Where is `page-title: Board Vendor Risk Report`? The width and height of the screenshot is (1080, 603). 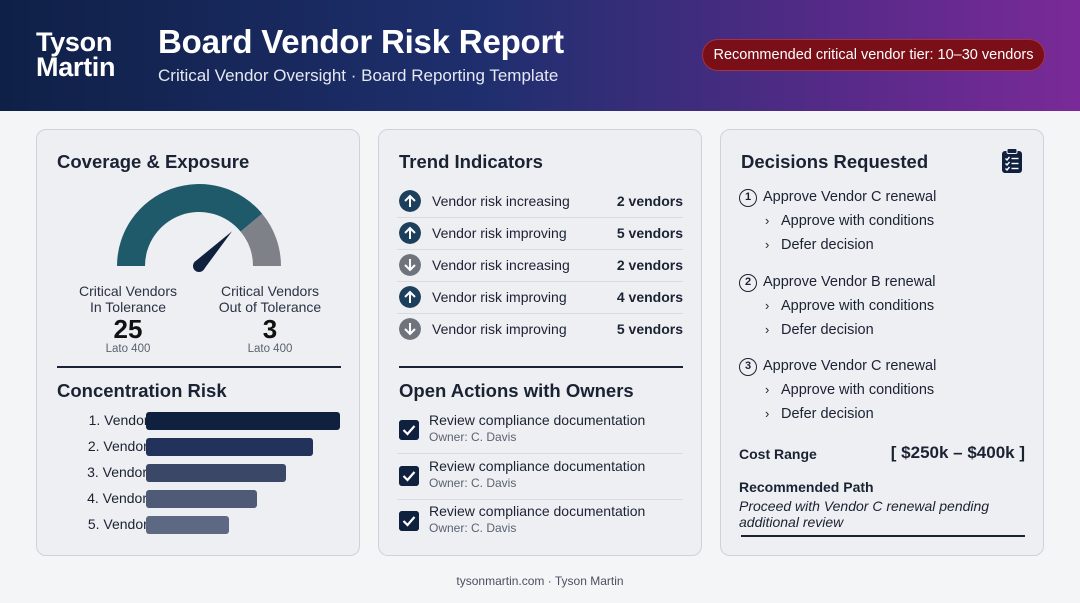
page-title: Board Vendor Risk Report is located at coordinates (361, 41).